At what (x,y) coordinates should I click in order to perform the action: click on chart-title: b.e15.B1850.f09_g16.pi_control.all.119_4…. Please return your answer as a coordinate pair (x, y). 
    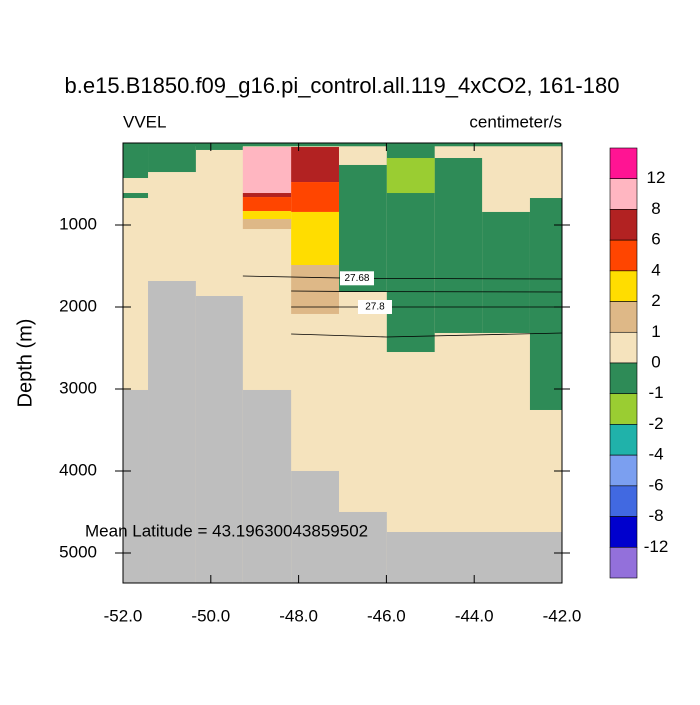
    Looking at the image, I should click on (342, 85).